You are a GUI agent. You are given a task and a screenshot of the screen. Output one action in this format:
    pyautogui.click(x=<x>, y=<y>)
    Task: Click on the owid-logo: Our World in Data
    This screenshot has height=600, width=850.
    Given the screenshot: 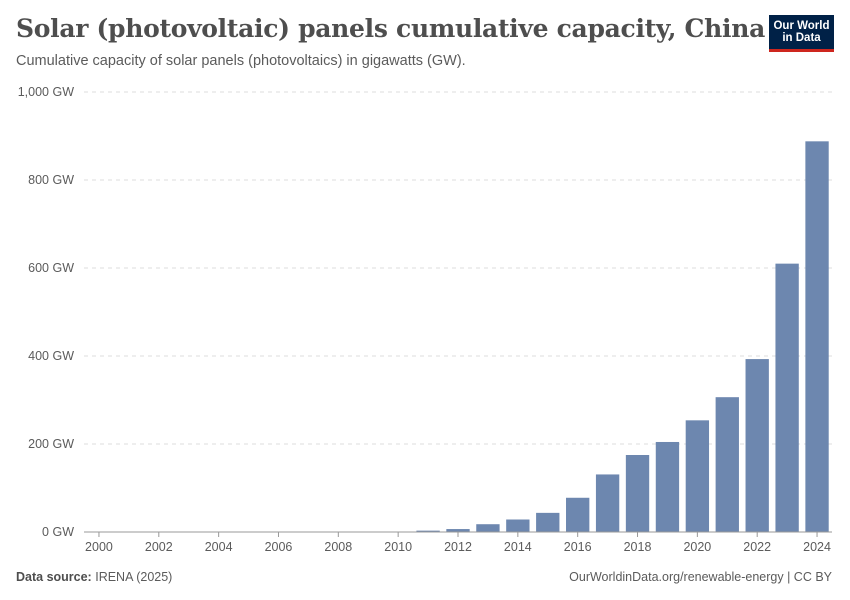 What is the action you would take?
    pyautogui.click(x=801, y=33)
    